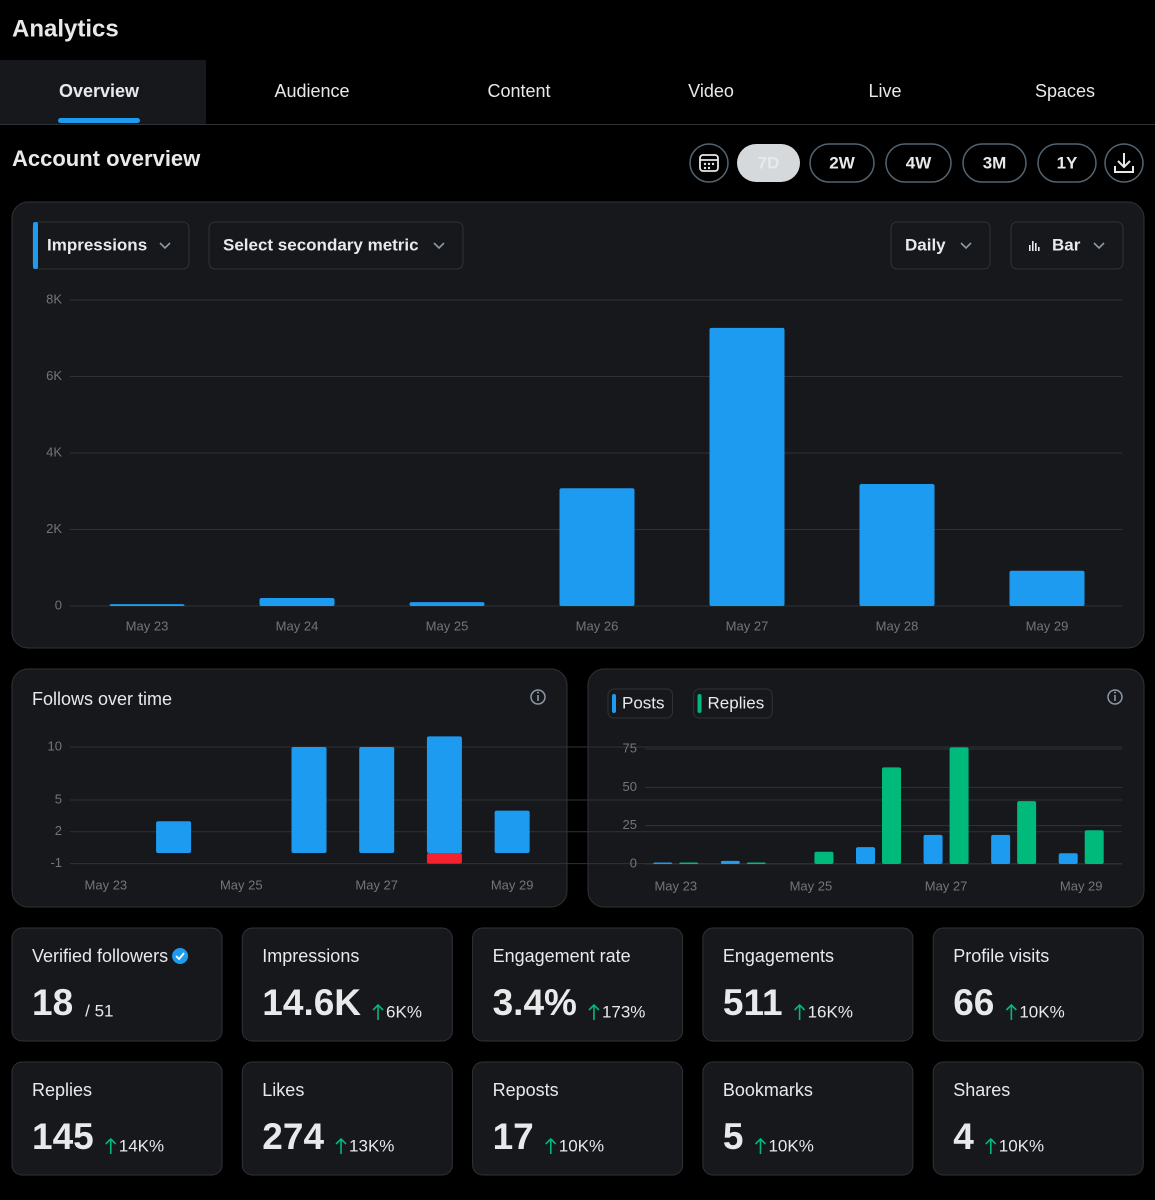 Image resolution: width=1155 pixels, height=1200 pixels. I want to click on dropdown-label: Bar, so click(1066, 244).